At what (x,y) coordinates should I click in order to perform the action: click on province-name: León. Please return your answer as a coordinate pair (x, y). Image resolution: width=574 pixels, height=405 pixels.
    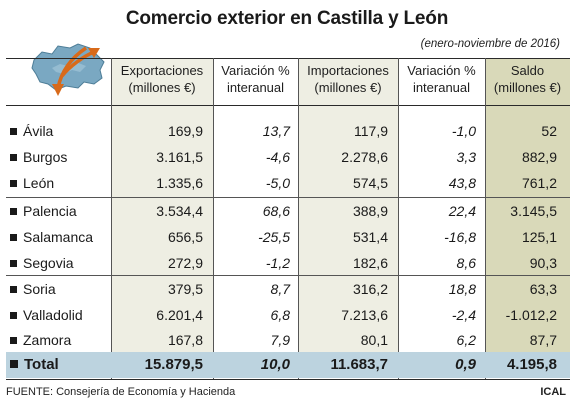
    Looking at the image, I should click on (39, 183).